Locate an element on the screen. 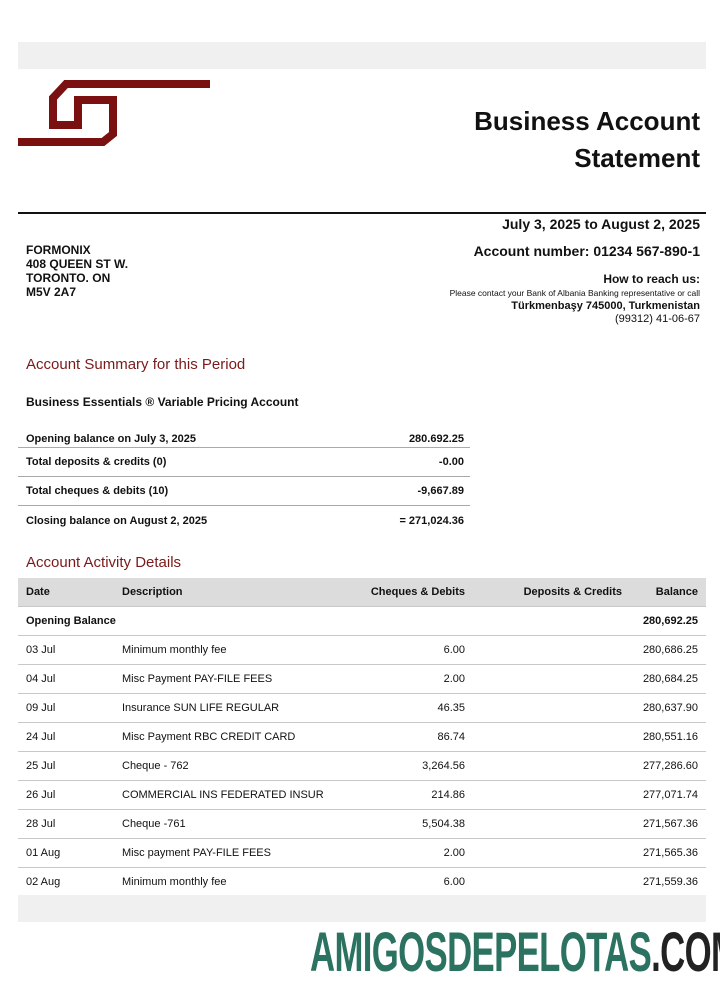  cell-debit: 214.86 is located at coordinates (408, 795).